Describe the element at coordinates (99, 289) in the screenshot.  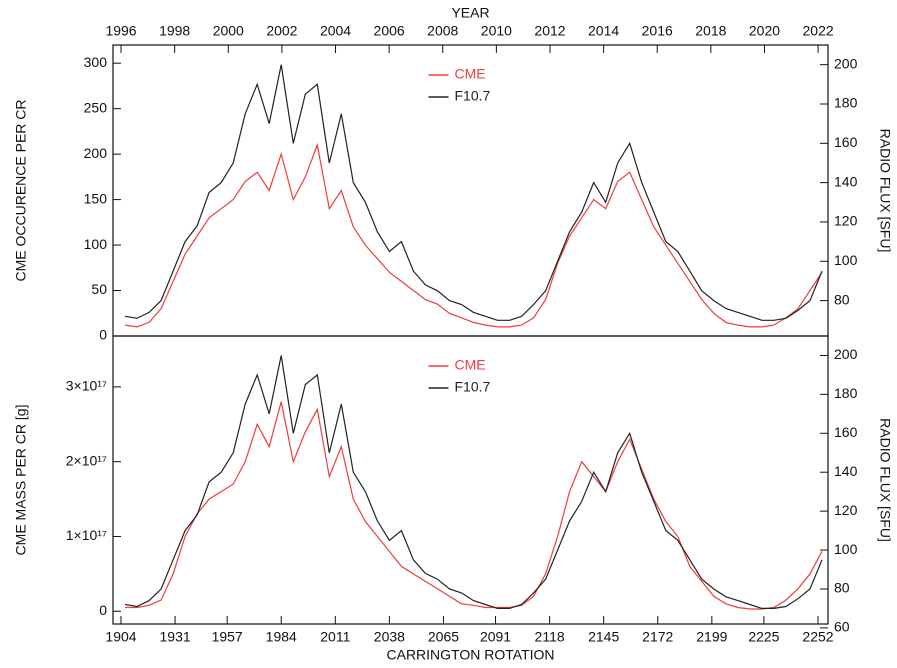
I see `y-tick-label: 50` at that location.